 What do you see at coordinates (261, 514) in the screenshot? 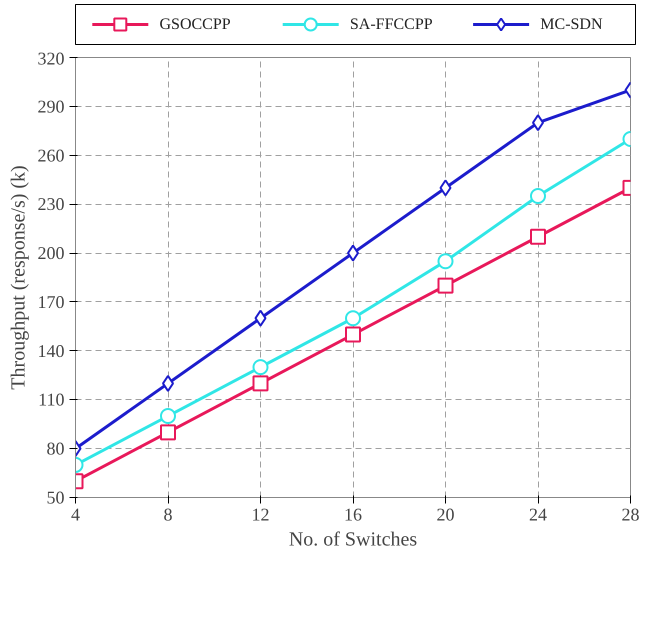
I see `x-tick-label: 12` at bounding box center [261, 514].